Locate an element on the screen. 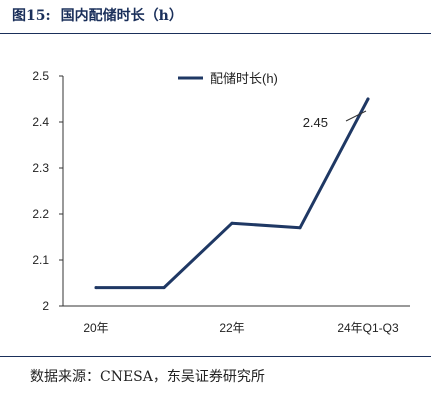 Image resolution: width=431 pixels, height=404 pixels. y-tick-label: 2.4 is located at coordinates (40, 122).